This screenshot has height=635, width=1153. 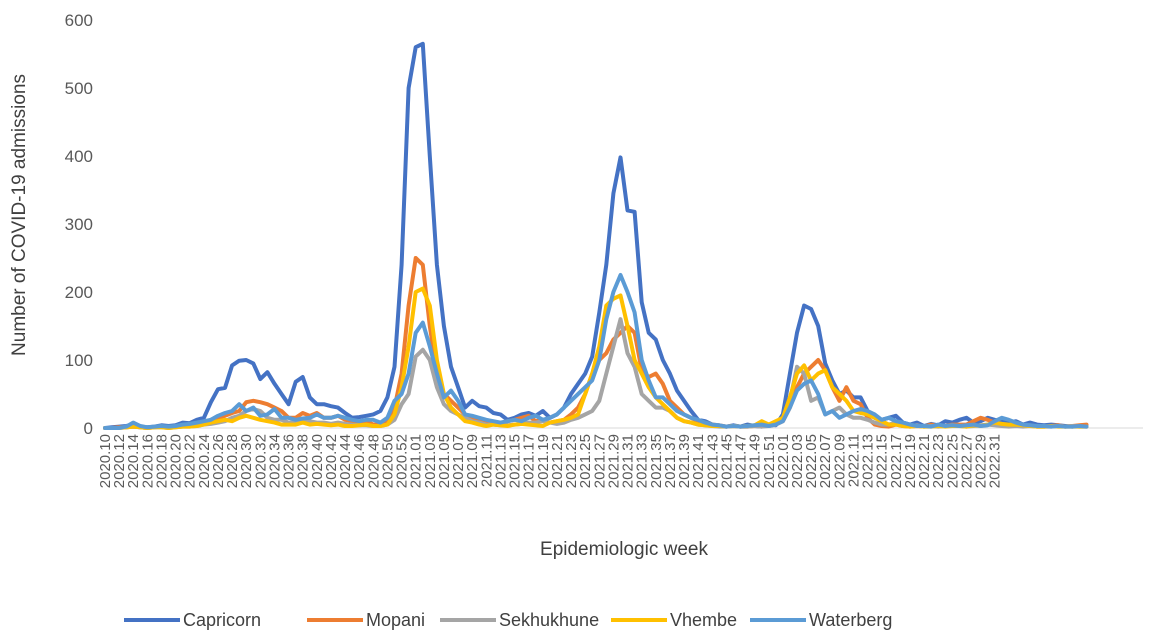 What do you see at coordinates (161, 461) in the screenshot?
I see `x-tick-label: 2020.18` at bounding box center [161, 461].